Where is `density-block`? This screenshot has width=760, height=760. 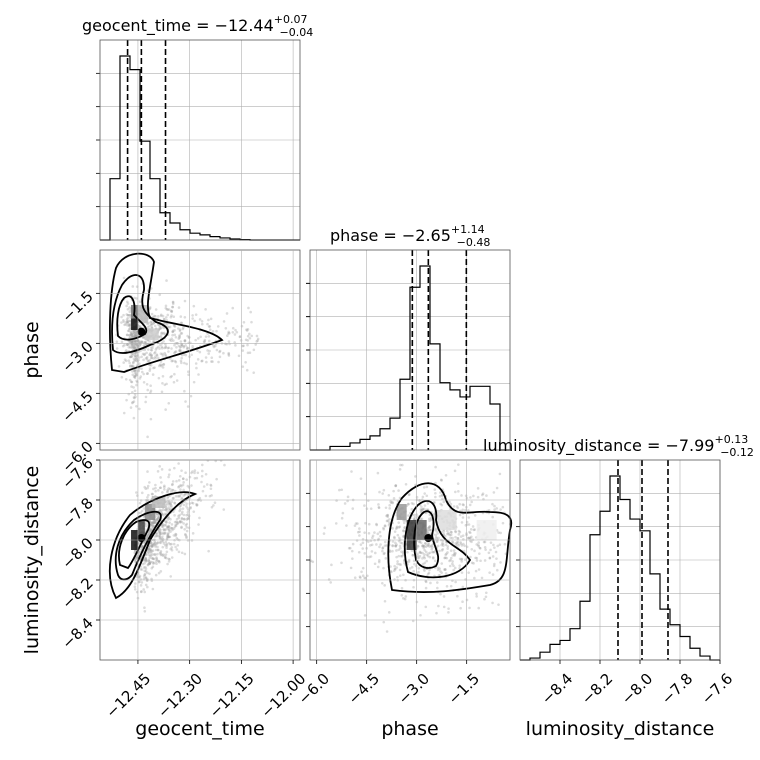
density-block is located at coordinates (411, 535).